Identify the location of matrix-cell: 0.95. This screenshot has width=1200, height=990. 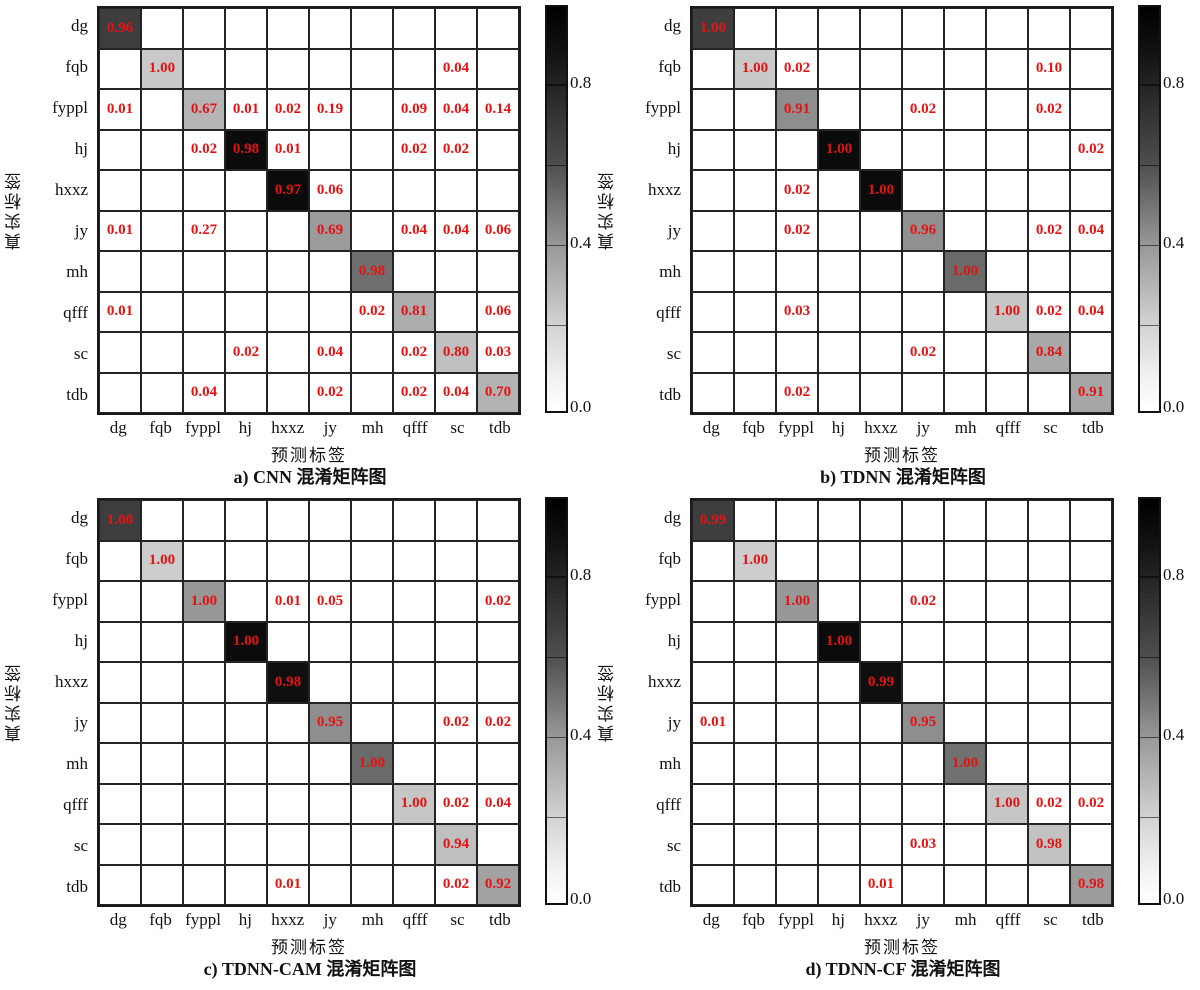
(330, 722).